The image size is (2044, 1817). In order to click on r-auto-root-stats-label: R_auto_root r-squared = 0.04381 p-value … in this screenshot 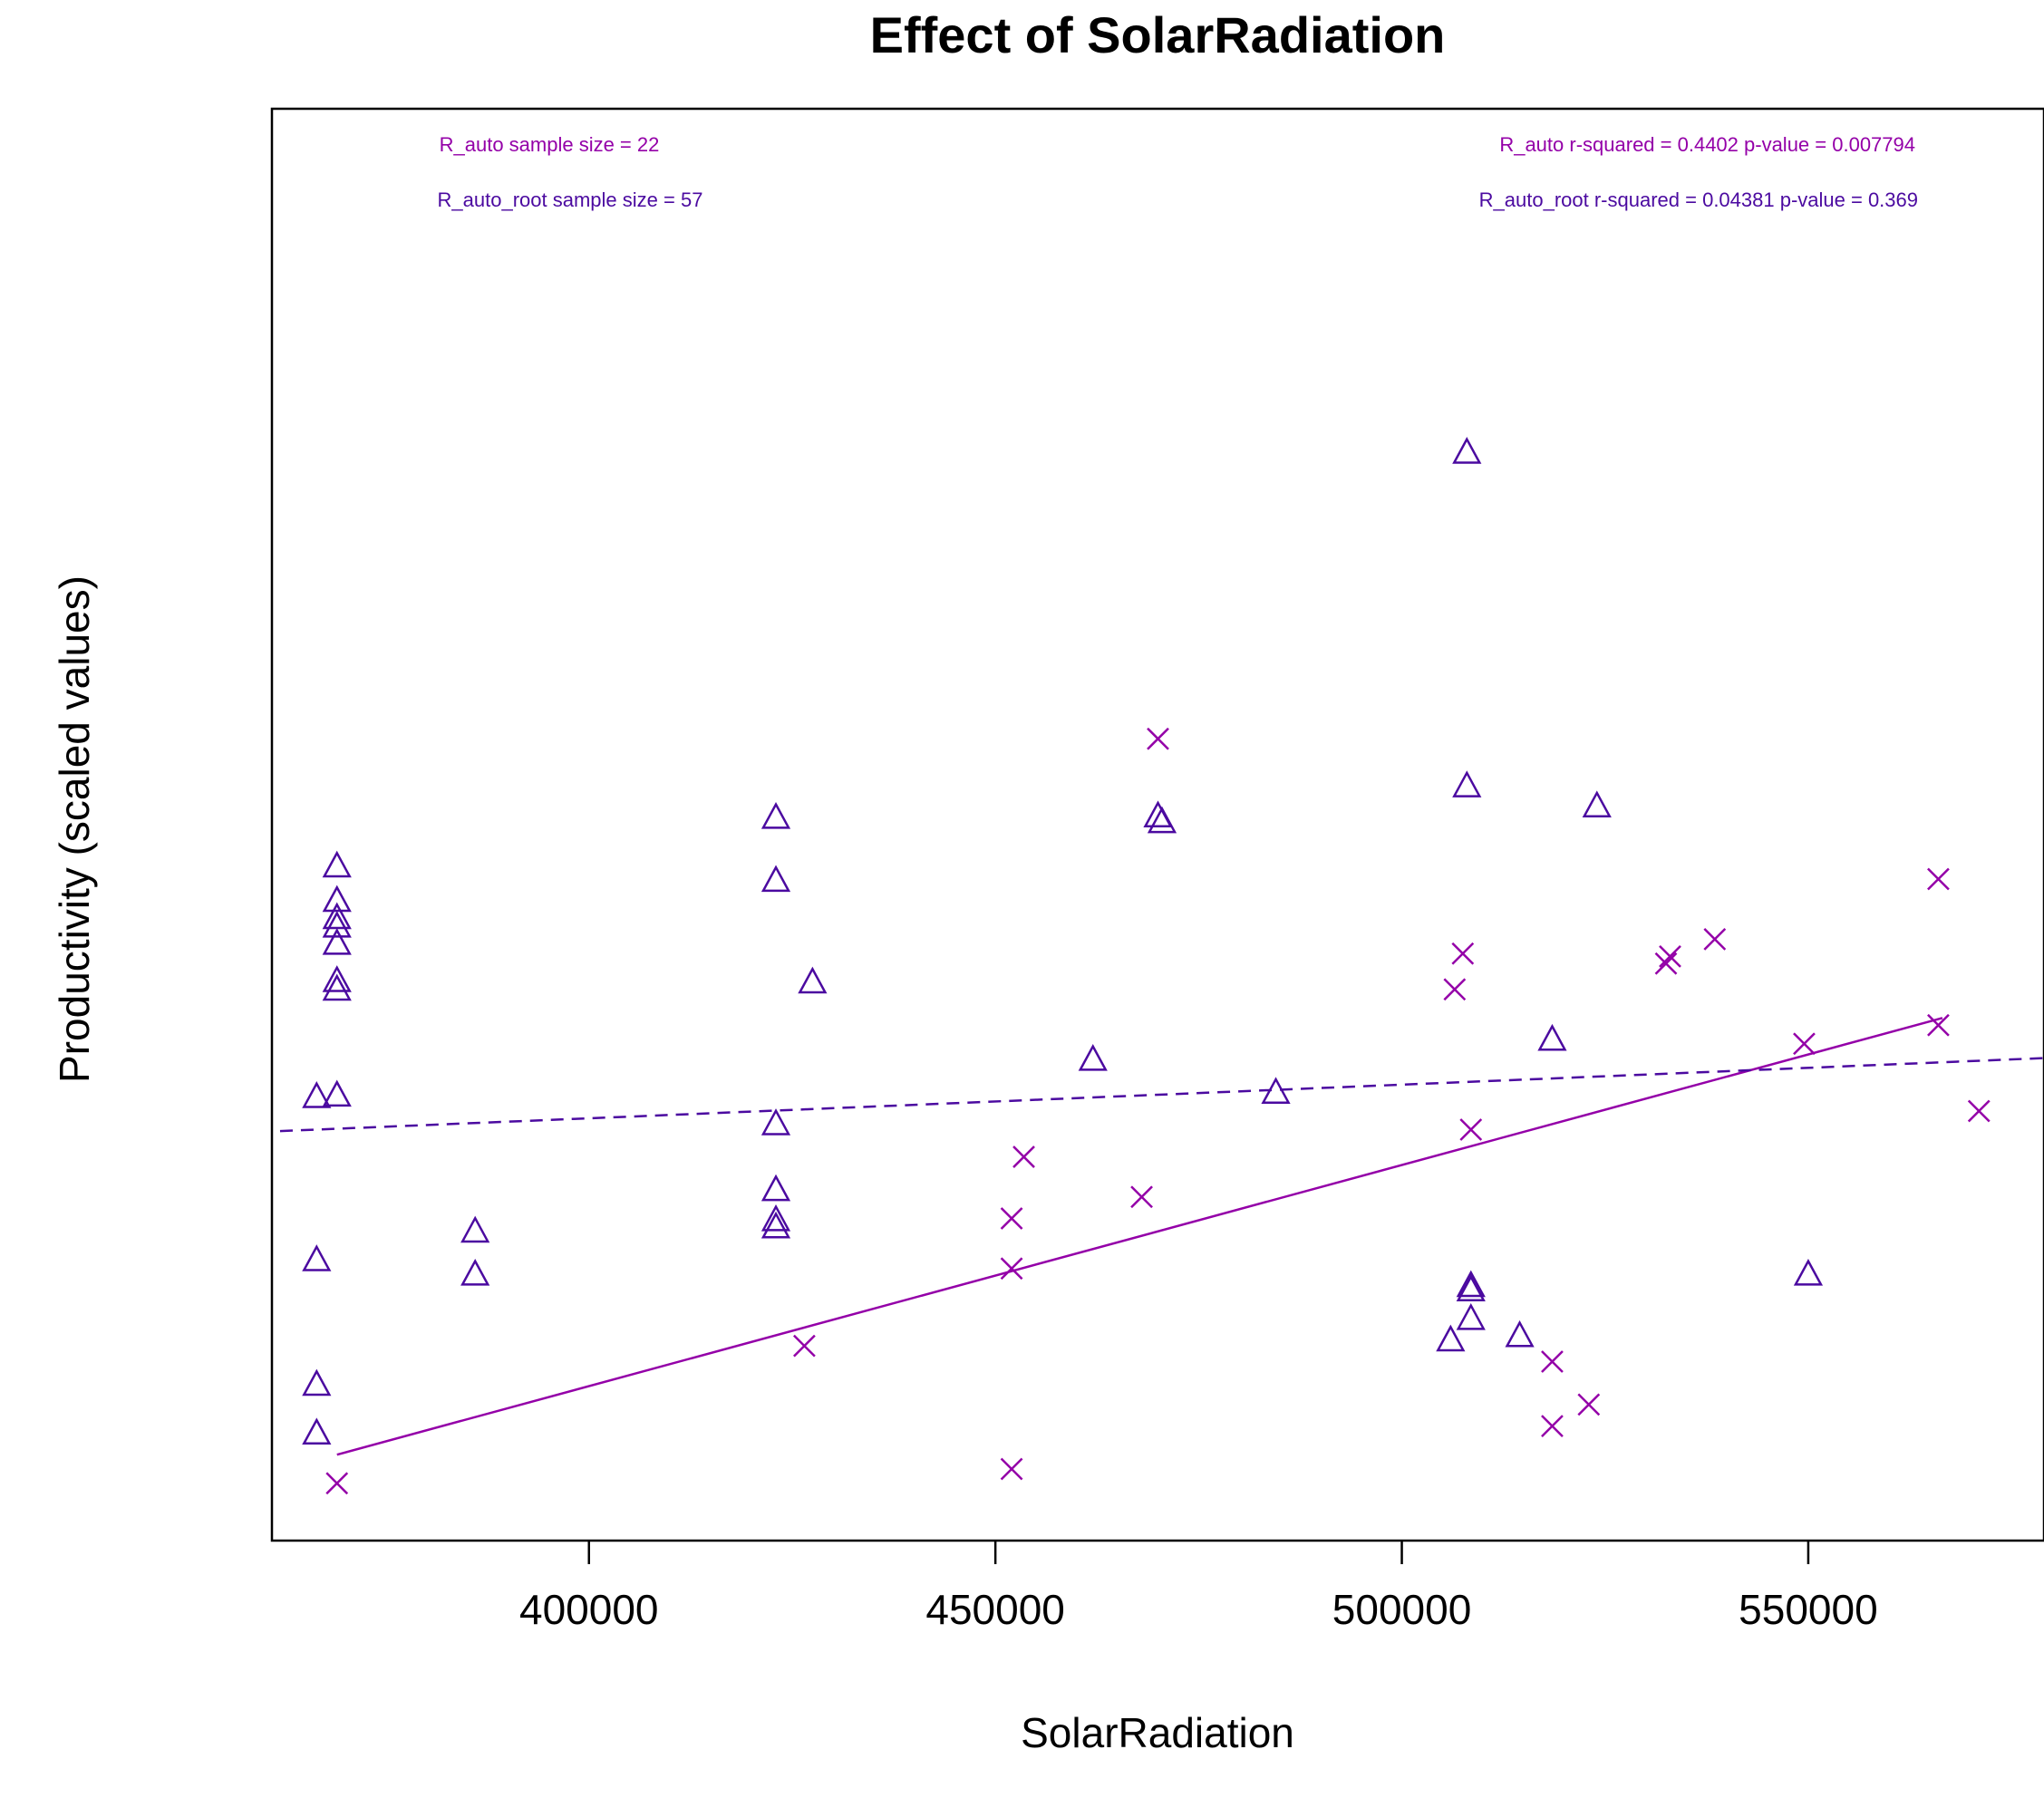, I will do `click(1698, 199)`.